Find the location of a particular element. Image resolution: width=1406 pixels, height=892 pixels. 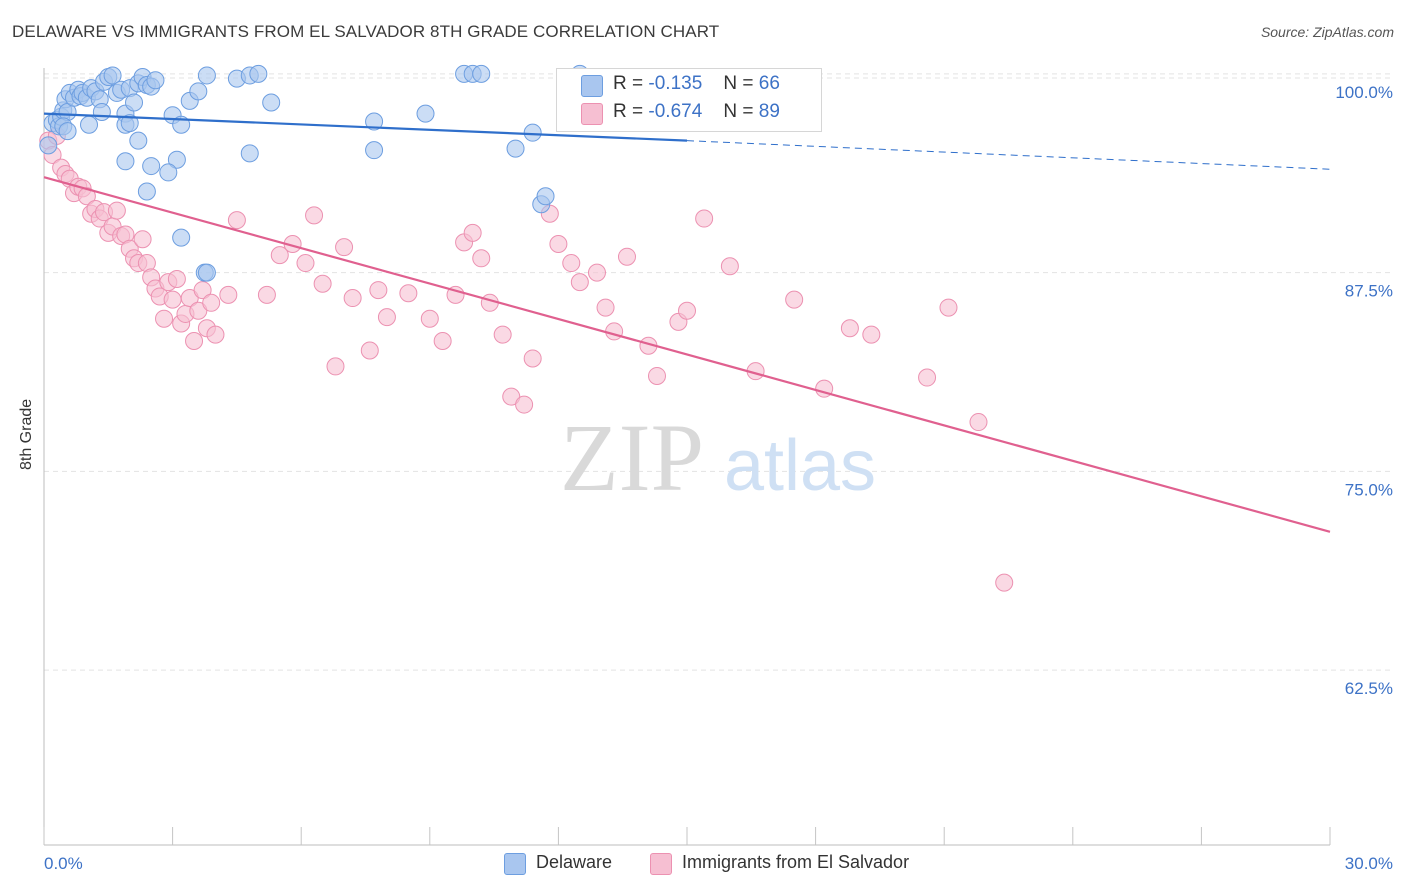

bottom-legend-swatch-pink is located at coordinates (661, 864).